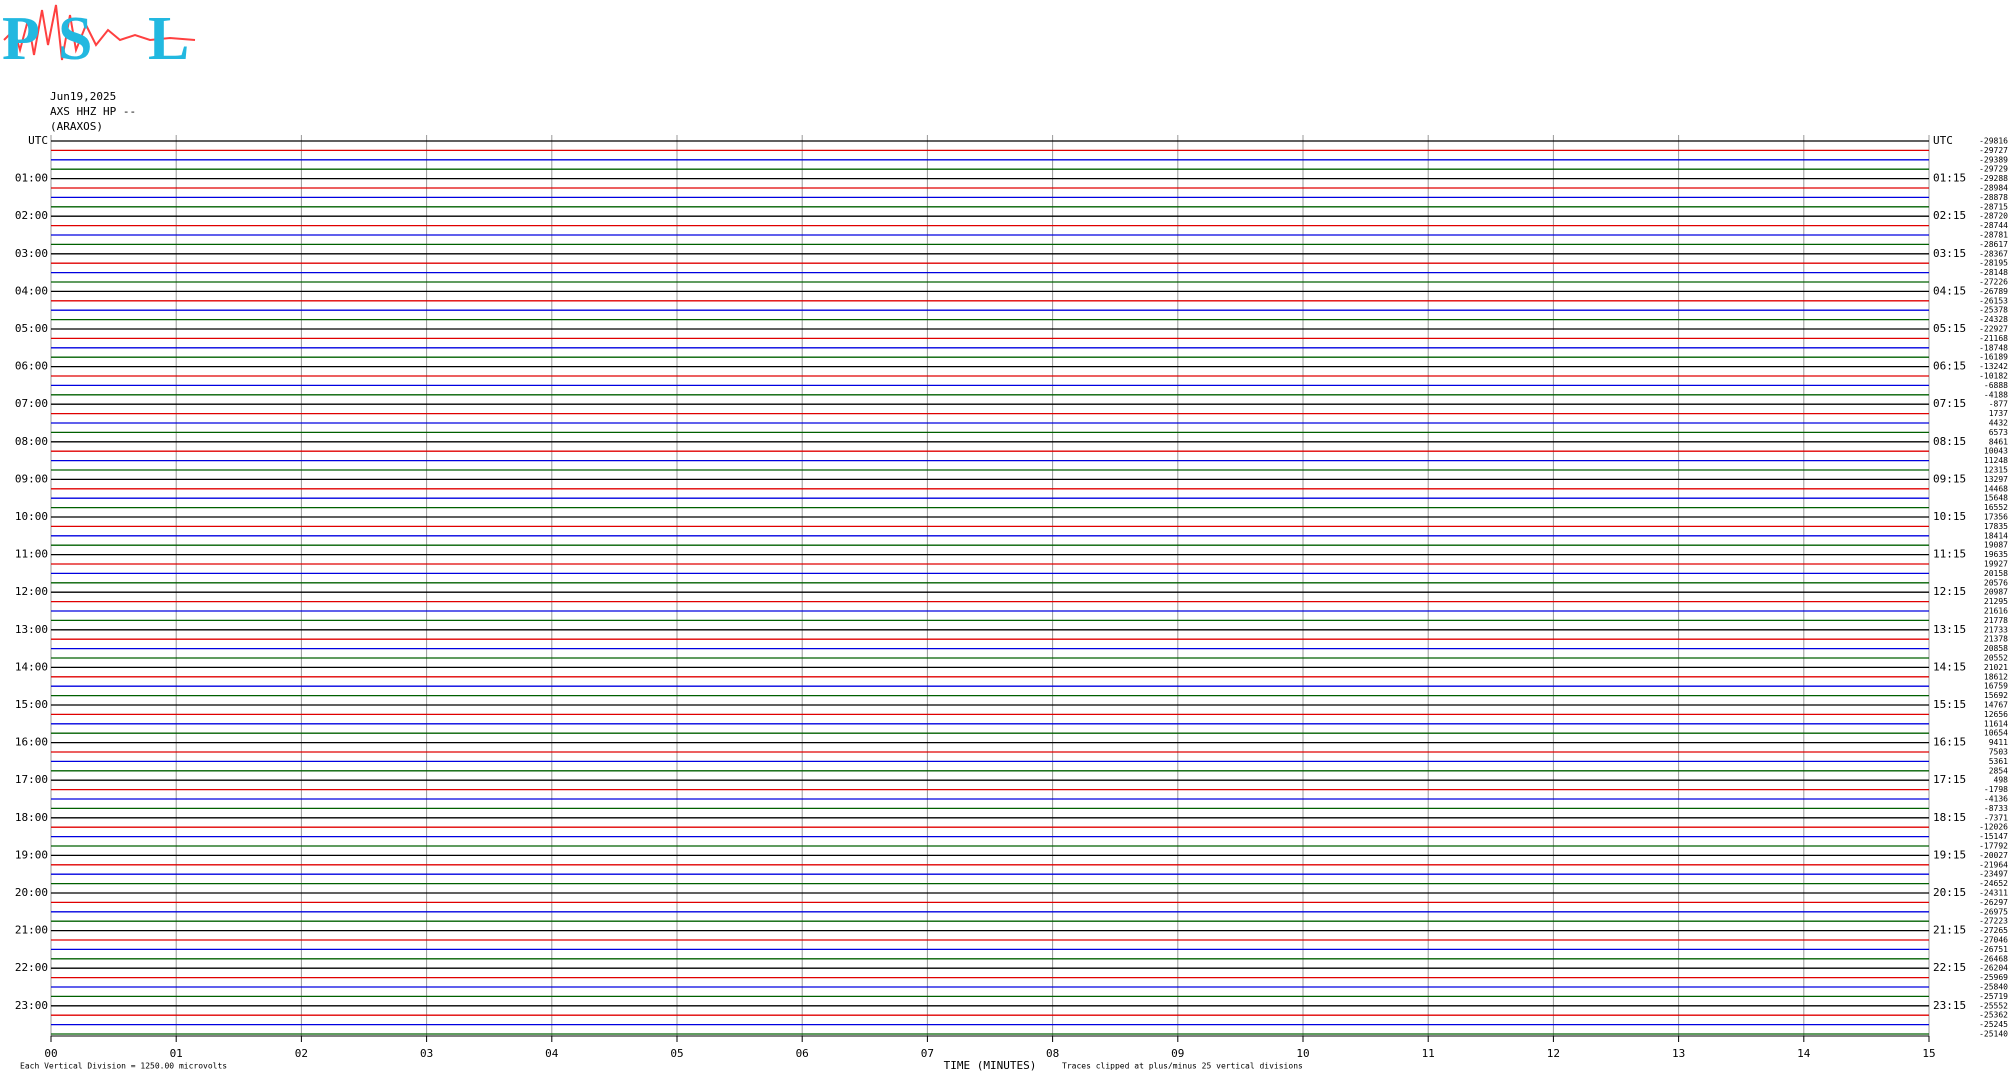  Describe the element at coordinates (31, 366) in the screenshot. I see `left-time-label: 06:00` at that location.